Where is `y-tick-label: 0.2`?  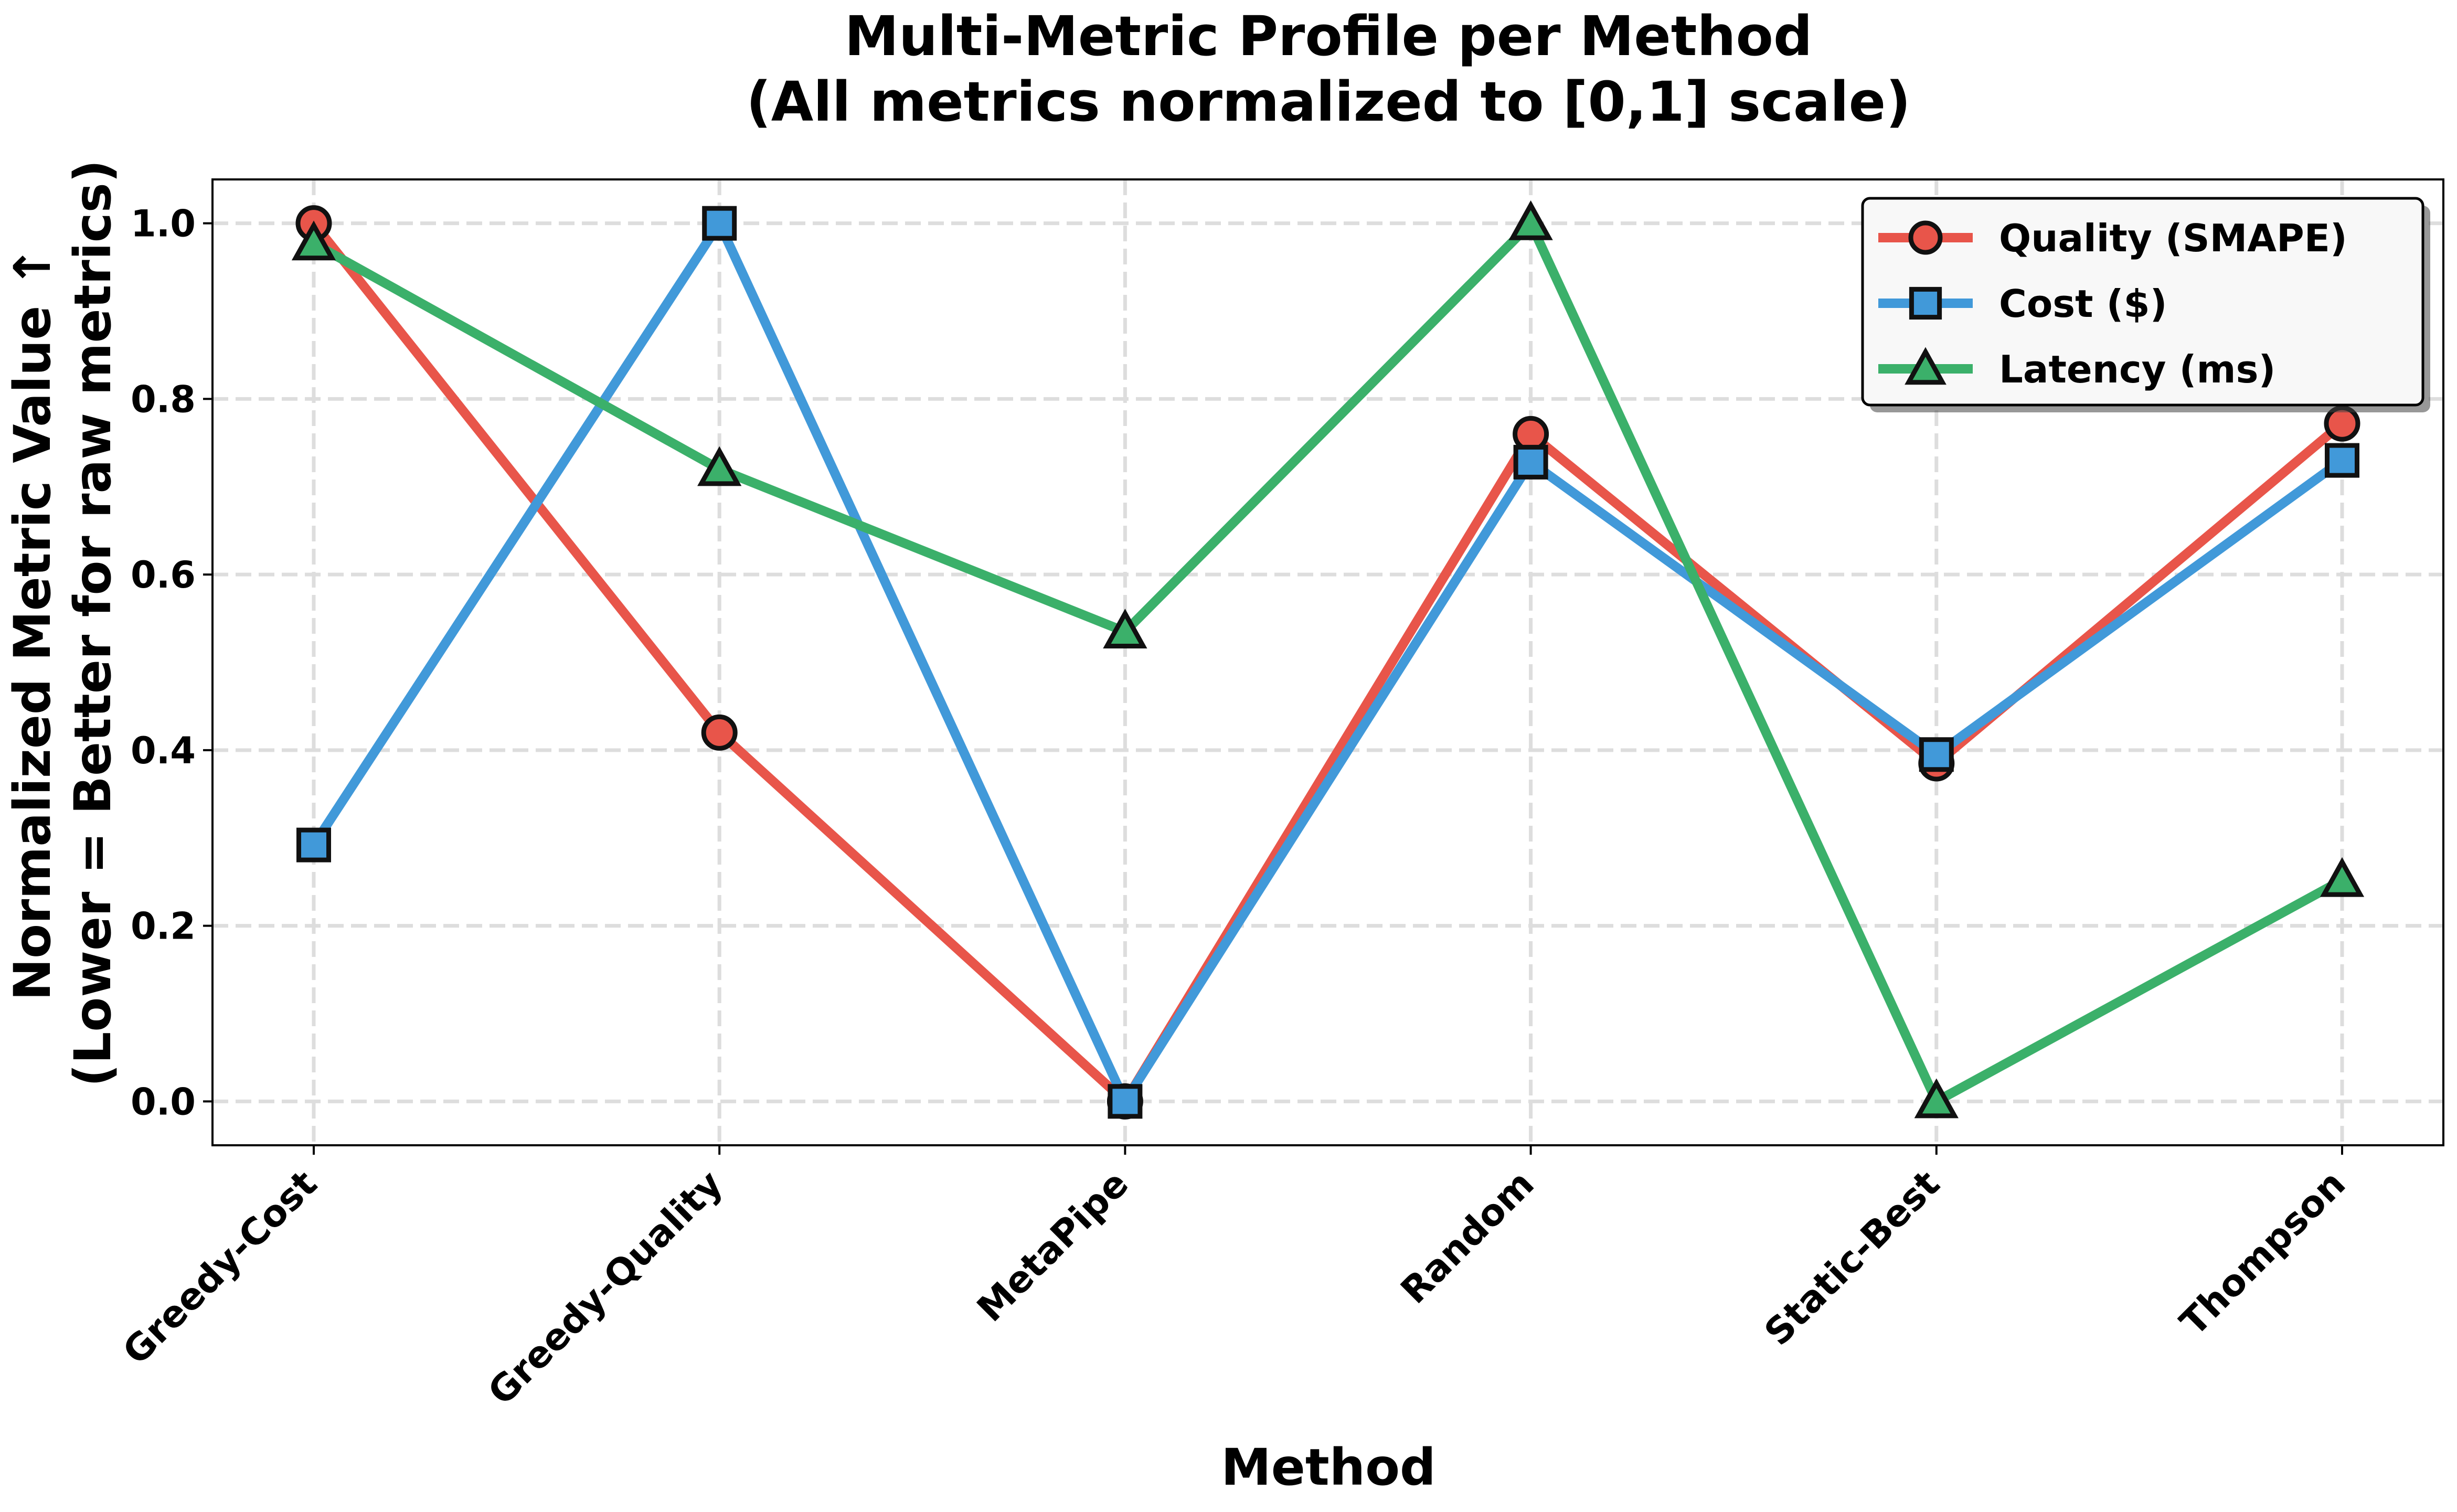
y-tick-label: 0.2 is located at coordinates (163, 926).